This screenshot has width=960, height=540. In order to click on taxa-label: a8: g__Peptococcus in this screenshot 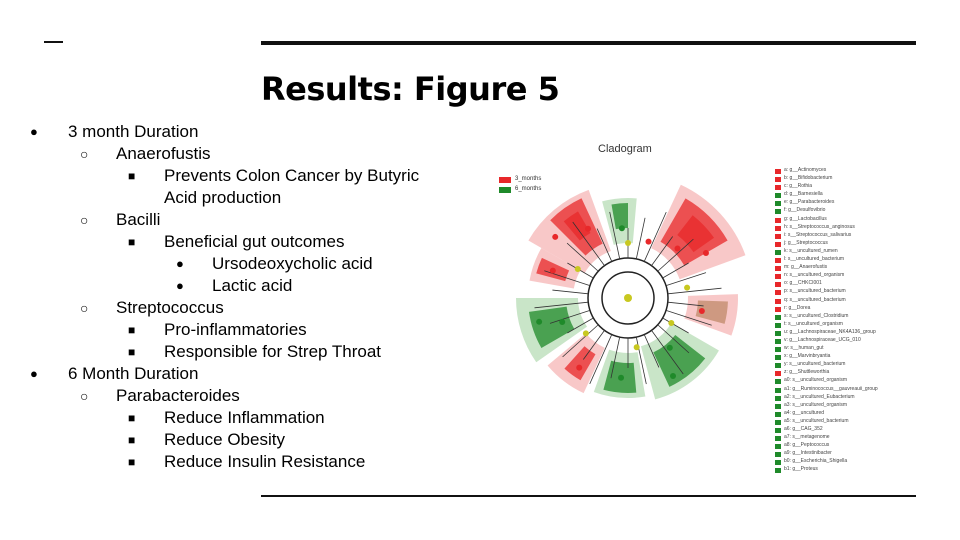, I will do `click(807, 445)`.